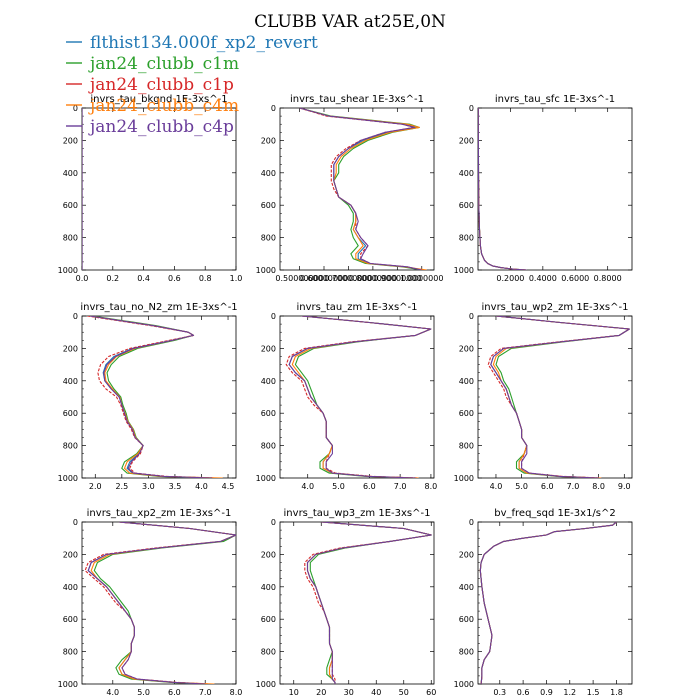 This screenshot has height=700, width=700. What do you see at coordinates (228, 486) in the screenshot?
I see `x-tick-label: 4.5` at bounding box center [228, 486].